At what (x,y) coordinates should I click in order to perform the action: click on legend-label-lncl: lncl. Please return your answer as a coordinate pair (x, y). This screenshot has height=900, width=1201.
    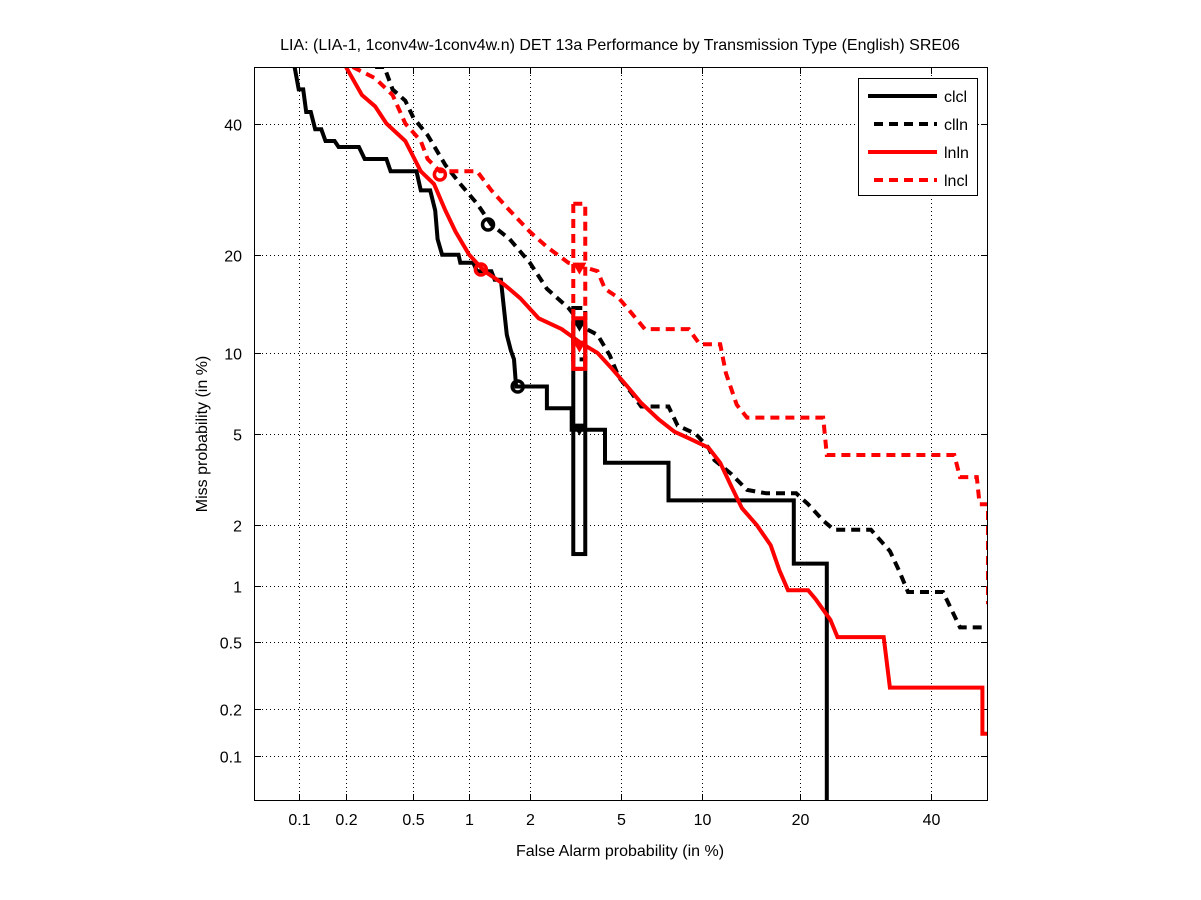
    Looking at the image, I should click on (956, 181).